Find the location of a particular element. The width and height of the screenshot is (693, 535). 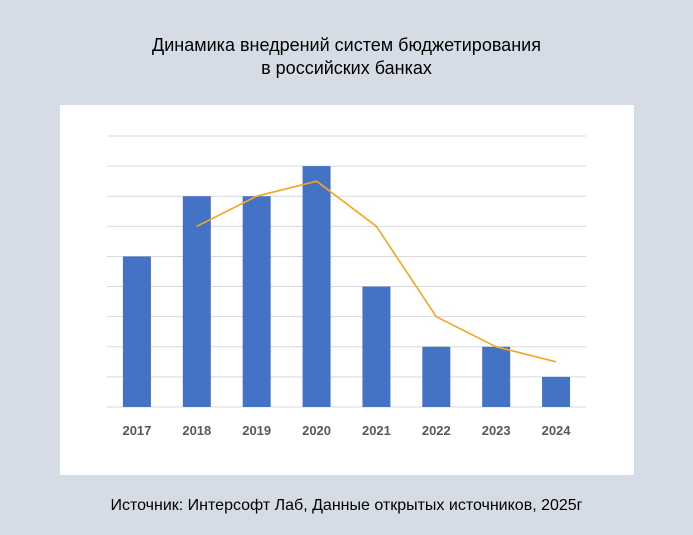

x-tick-label: 2018 is located at coordinates (196, 430).